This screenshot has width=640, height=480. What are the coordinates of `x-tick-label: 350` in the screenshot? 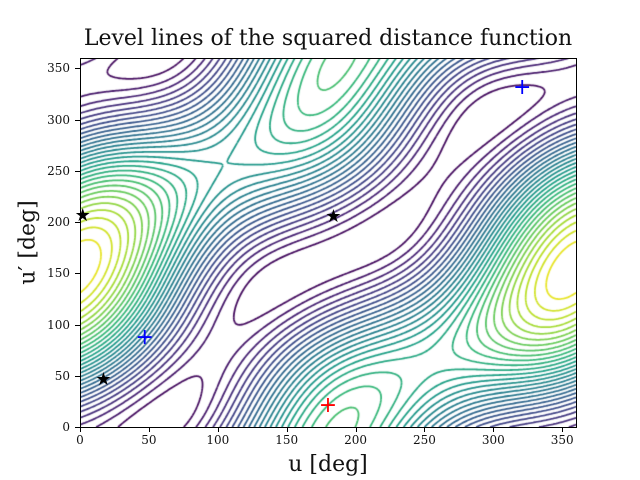 It's located at (562, 440).